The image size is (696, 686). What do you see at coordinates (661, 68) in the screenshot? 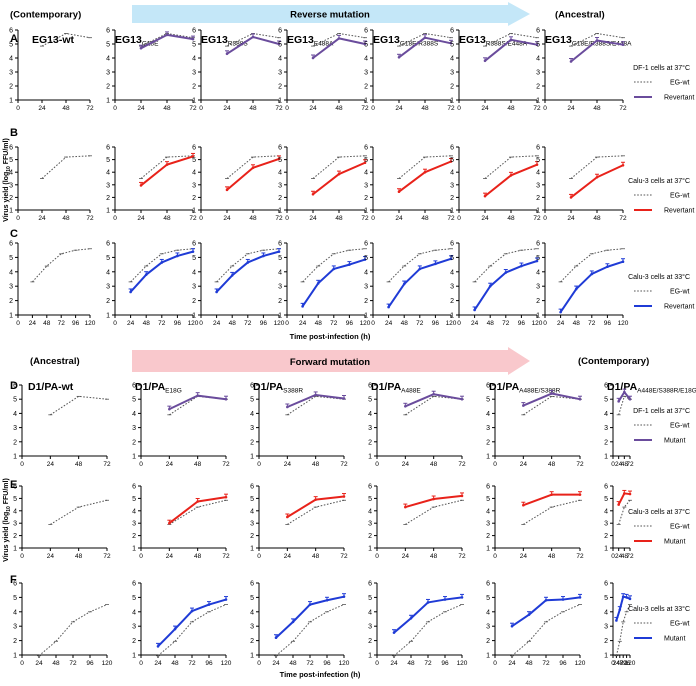
I see `legend-condition: DF-1 cells at 37°C` at bounding box center [661, 68].